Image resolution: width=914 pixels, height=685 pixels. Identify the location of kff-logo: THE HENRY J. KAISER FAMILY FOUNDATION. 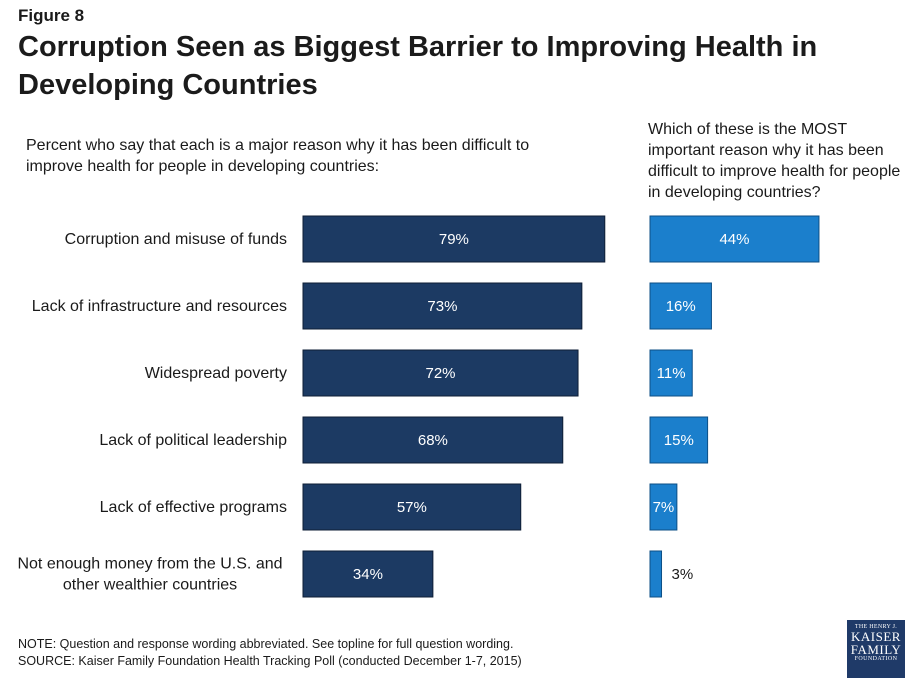
(876, 649).